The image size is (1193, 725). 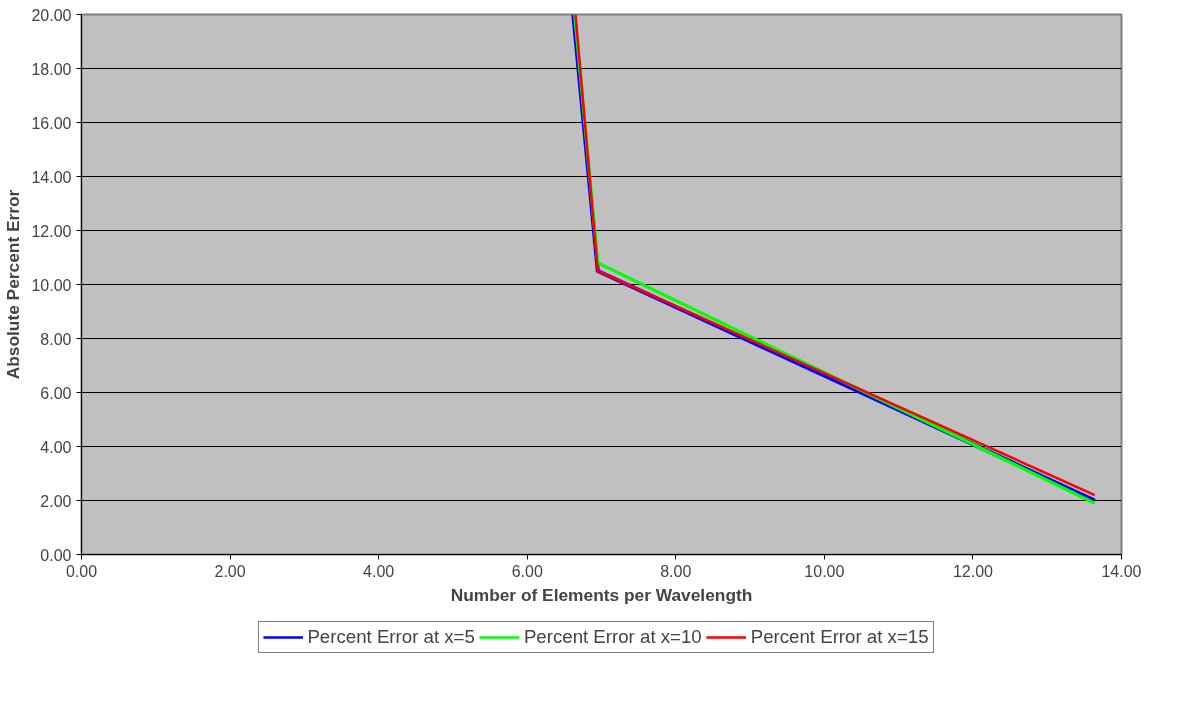 What do you see at coordinates (13, 284) in the screenshot?
I see `y-axis-title: Absolute Percent Error` at bounding box center [13, 284].